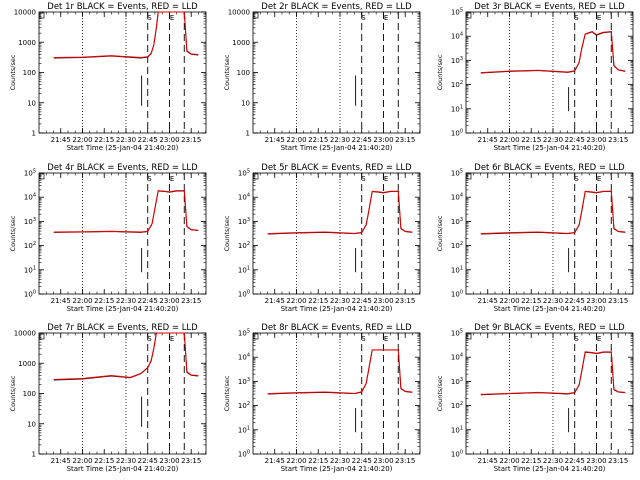  What do you see at coordinates (31, 103) in the screenshot?
I see `y-tick-label: 10` at bounding box center [31, 103].